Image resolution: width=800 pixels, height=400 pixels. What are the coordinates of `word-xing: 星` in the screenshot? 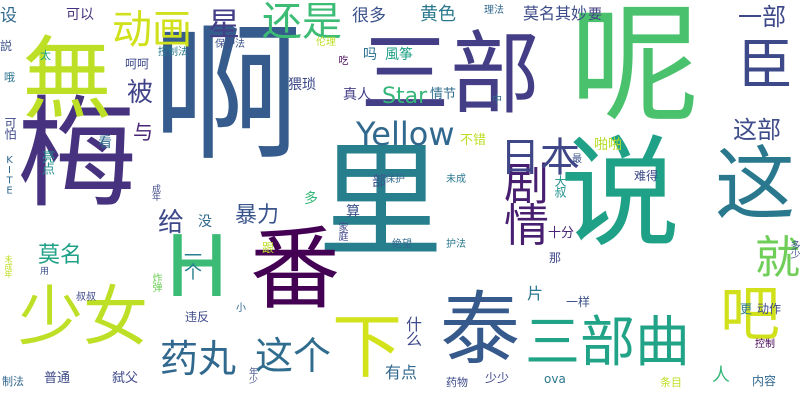 It's located at (224, 24).